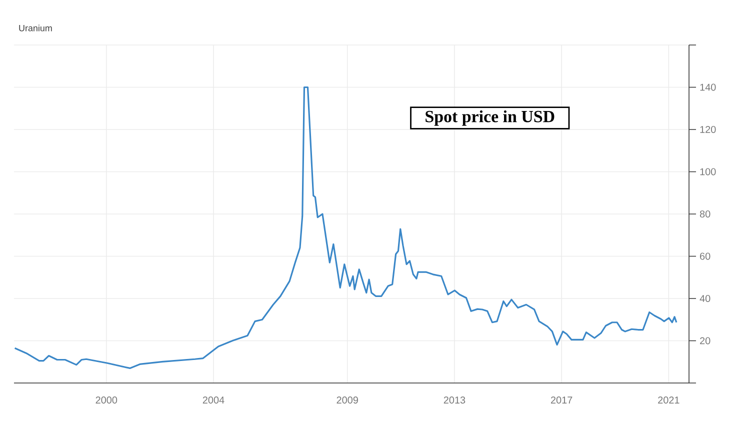 The width and height of the screenshot is (749, 425). What do you see at coordinates (705, 298) in the screenshot?
I see `y-tick-label: 40` at bounding box center [705, 298].